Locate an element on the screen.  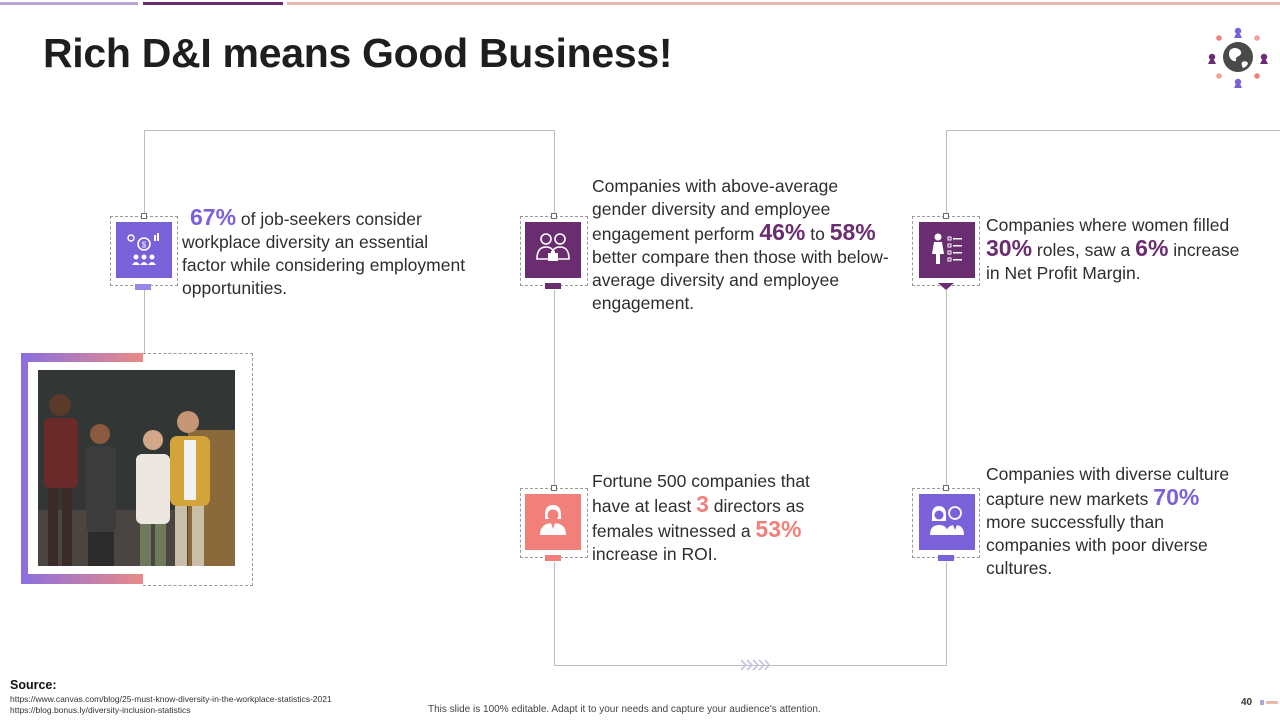
businesswoman-icon is located at coordinates (553, 522).